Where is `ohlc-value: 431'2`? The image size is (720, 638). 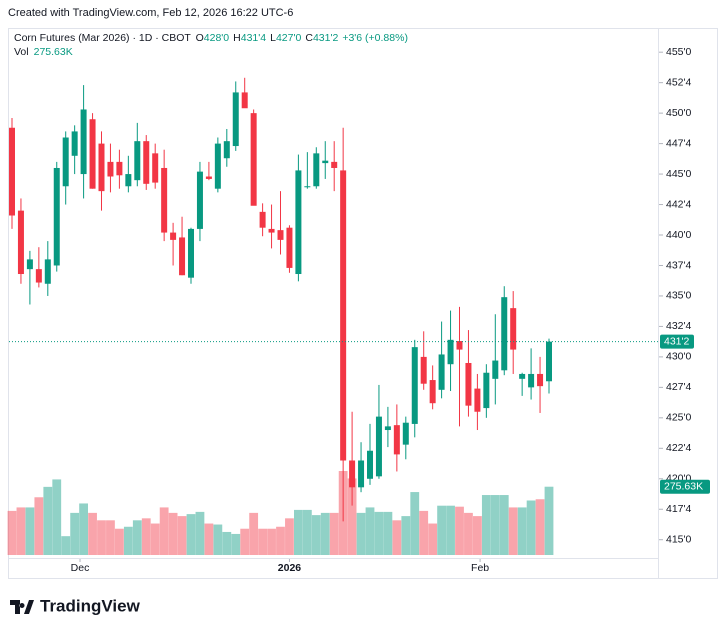 ohlc-value: 431'2 is located at coordinates (326, 38).